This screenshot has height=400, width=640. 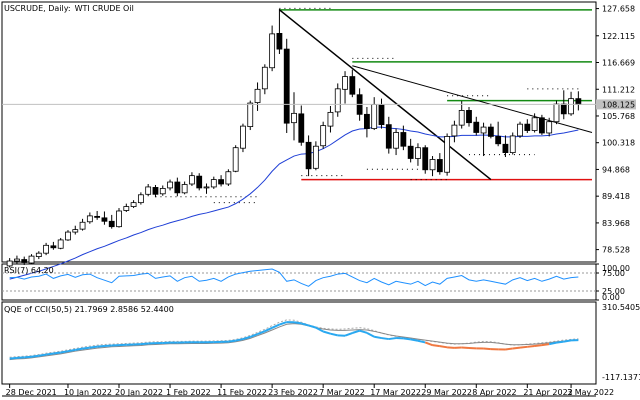 I want to click on panel-frame, so click(x=299, y=282).